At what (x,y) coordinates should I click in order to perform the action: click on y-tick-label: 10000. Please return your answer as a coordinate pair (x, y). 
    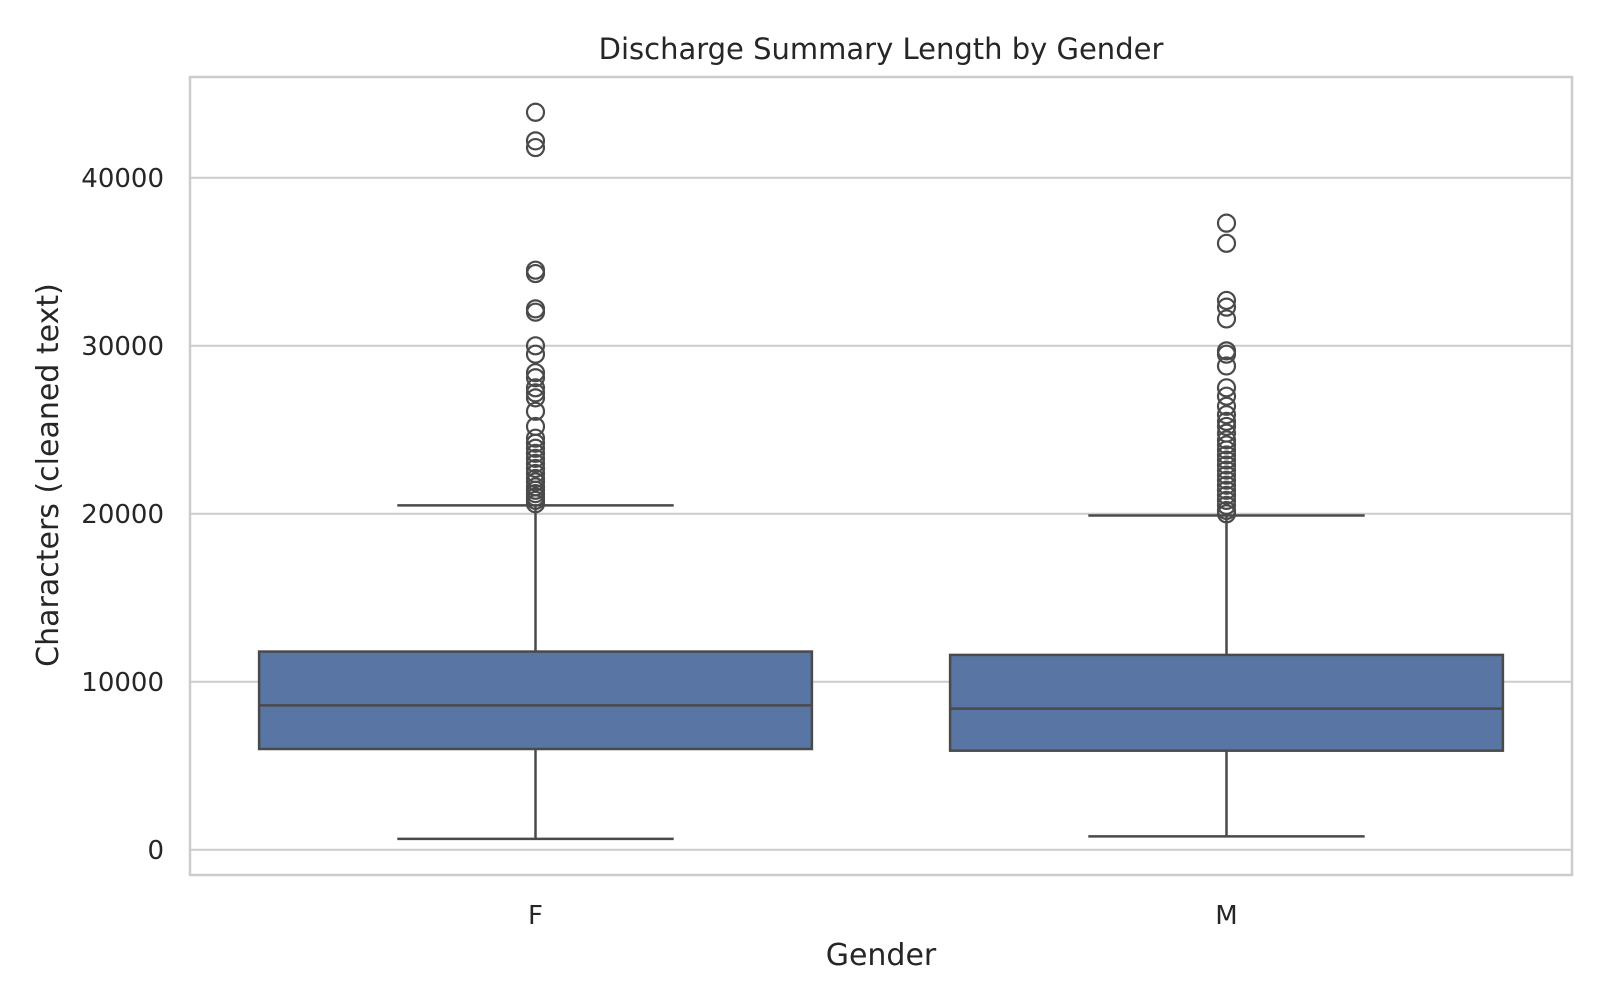
    Looking at the image, I should click on (122, 683).